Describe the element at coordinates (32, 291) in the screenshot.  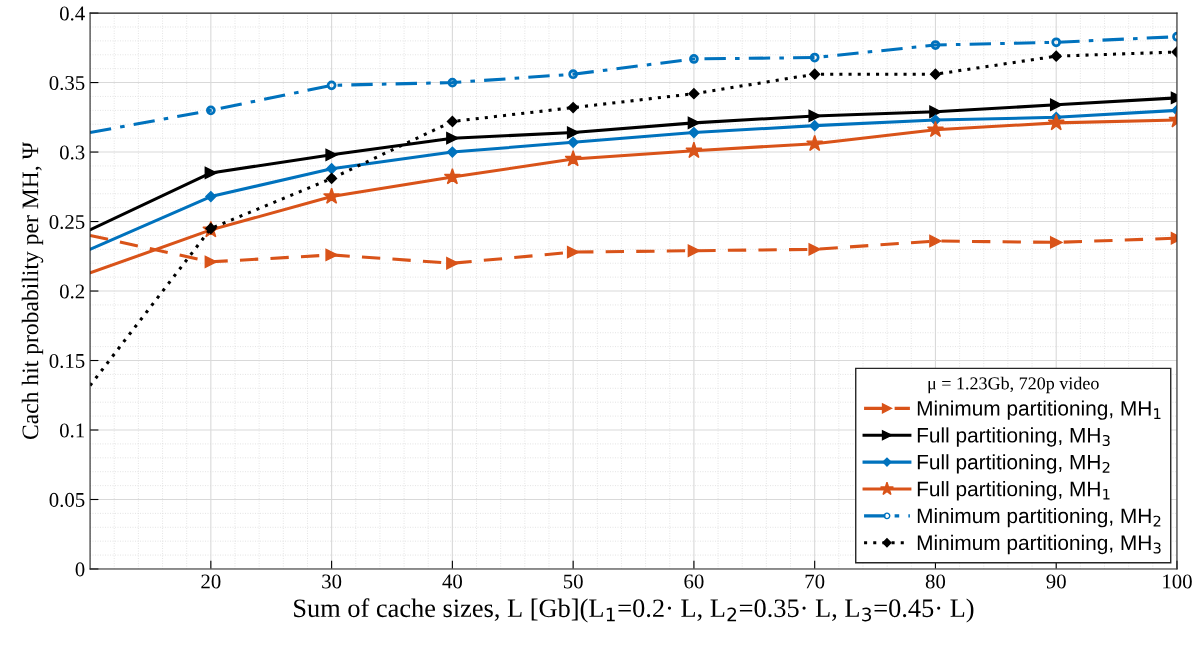
I see `y-axis-title: Cach hit probability per MH, Ψ` at that location.